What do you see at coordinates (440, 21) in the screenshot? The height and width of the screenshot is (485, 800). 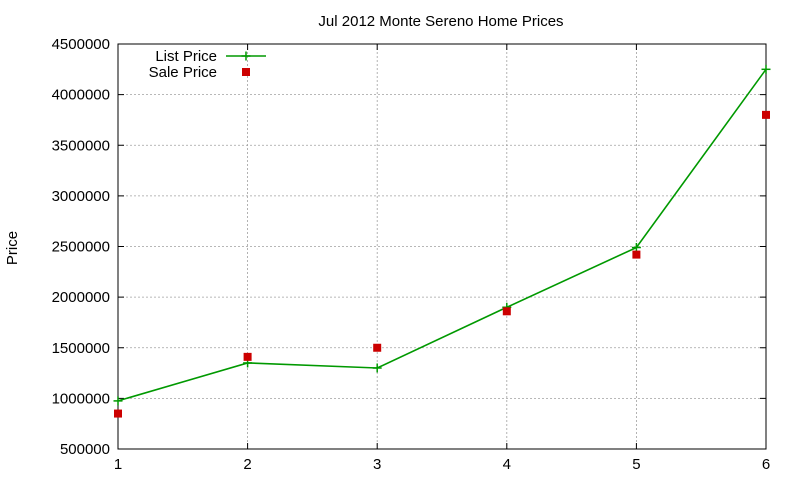 I see `chart-title: Jul 2012 Monte Sereno Home Prices` at bounding box center [440, 21].